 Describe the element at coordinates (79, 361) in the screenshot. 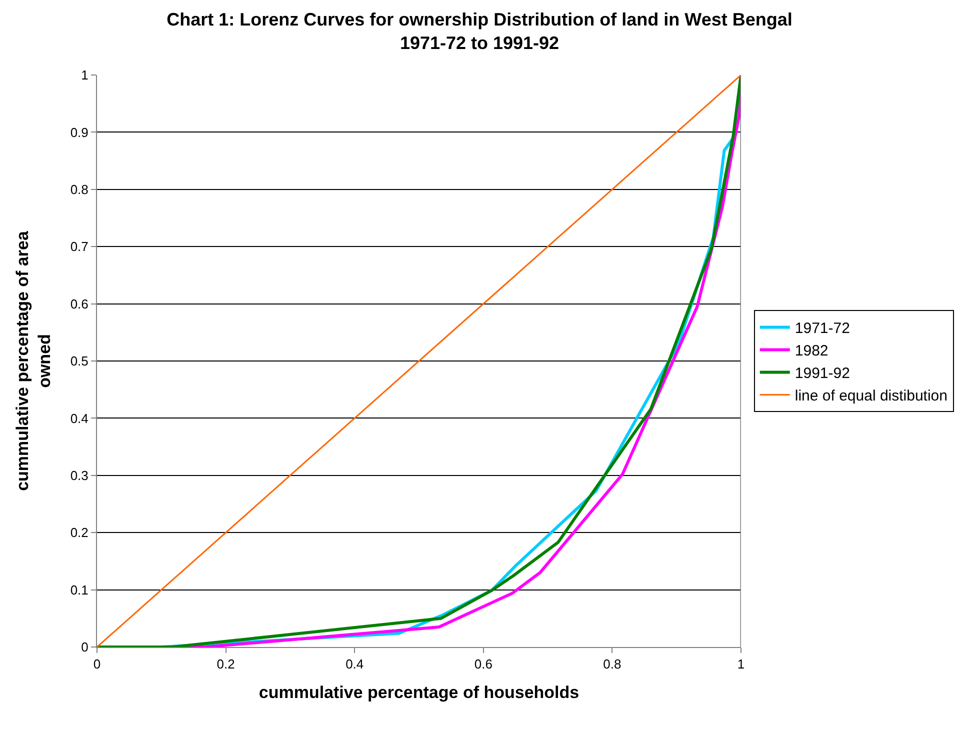

I see `y-tick-label: 0.5` at that location.